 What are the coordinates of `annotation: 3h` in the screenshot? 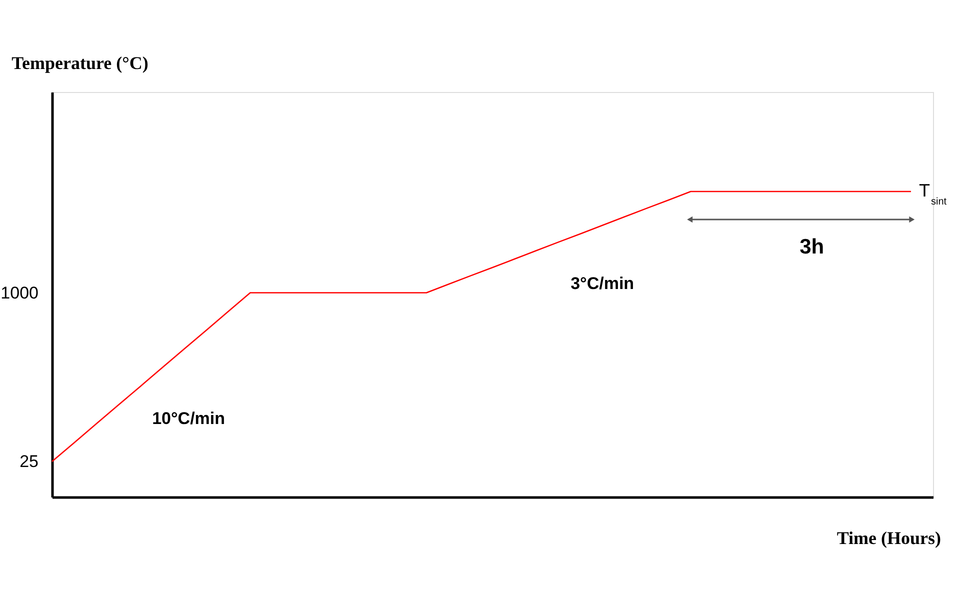 It's located at (812, 247).